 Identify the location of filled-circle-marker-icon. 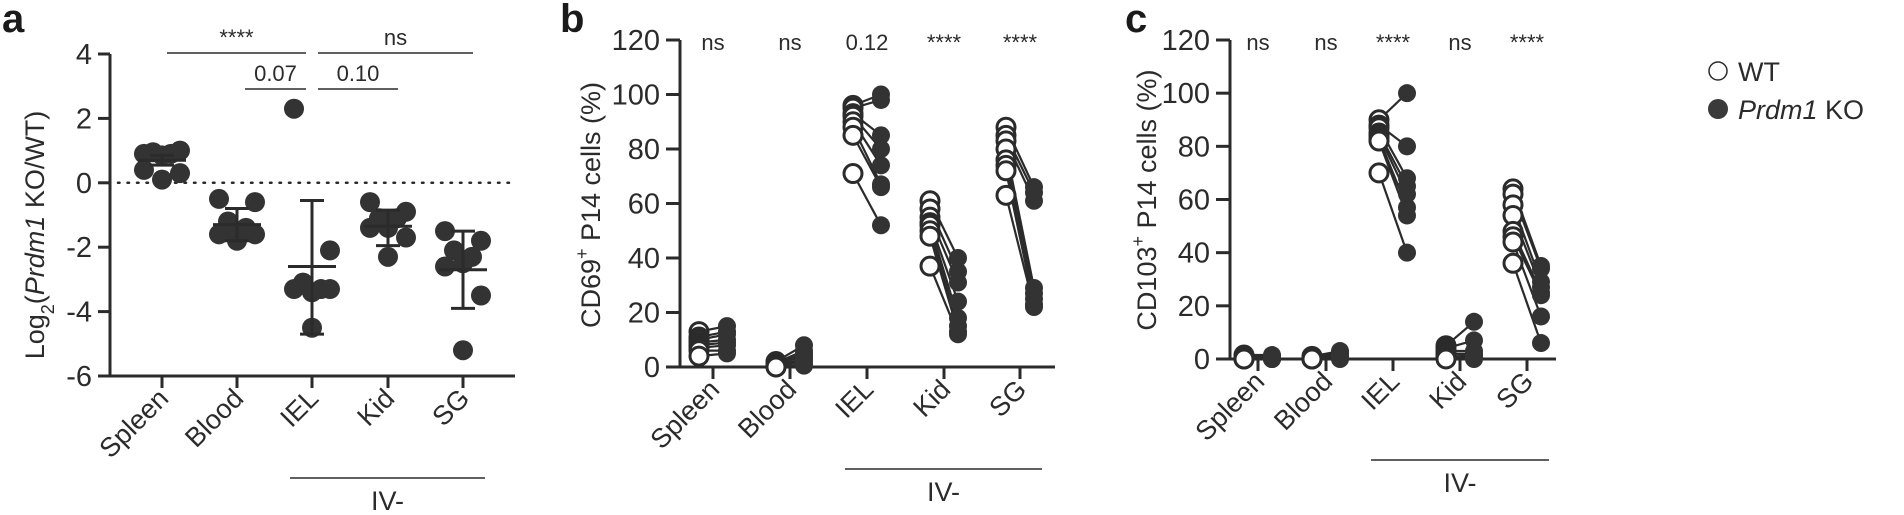
(1718, 109).